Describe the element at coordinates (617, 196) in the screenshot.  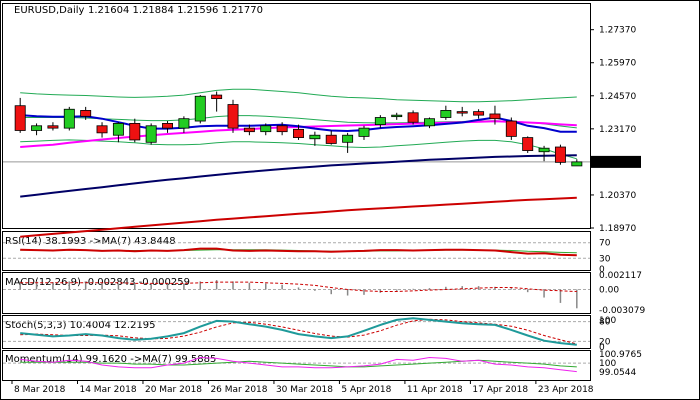
I see `y-tick-label: 1.20370` at that location.